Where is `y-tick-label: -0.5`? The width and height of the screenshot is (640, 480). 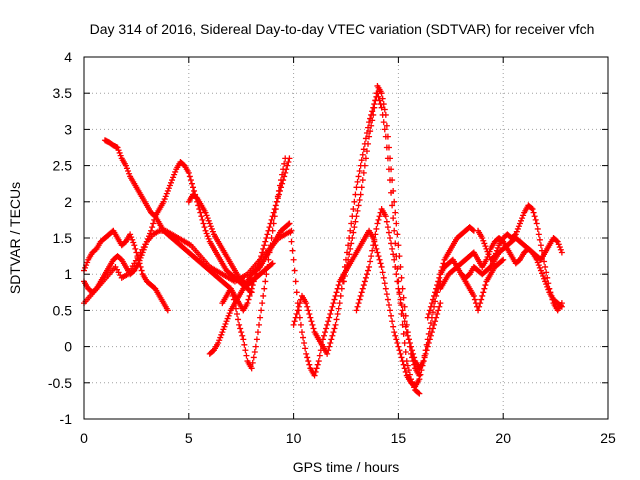 y-tick-label: -0.5 is located at coordinates (60, 383).